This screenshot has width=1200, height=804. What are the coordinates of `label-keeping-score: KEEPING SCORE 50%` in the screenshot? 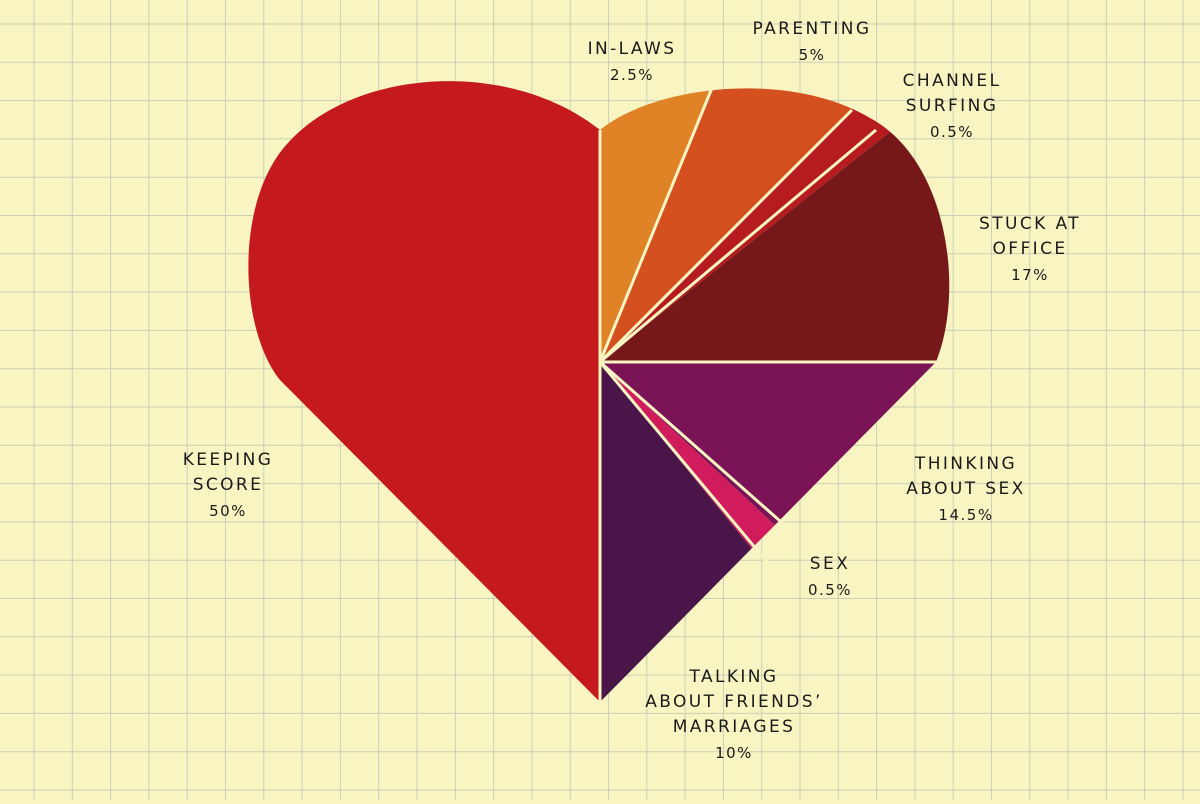 It's located at (228, 485).